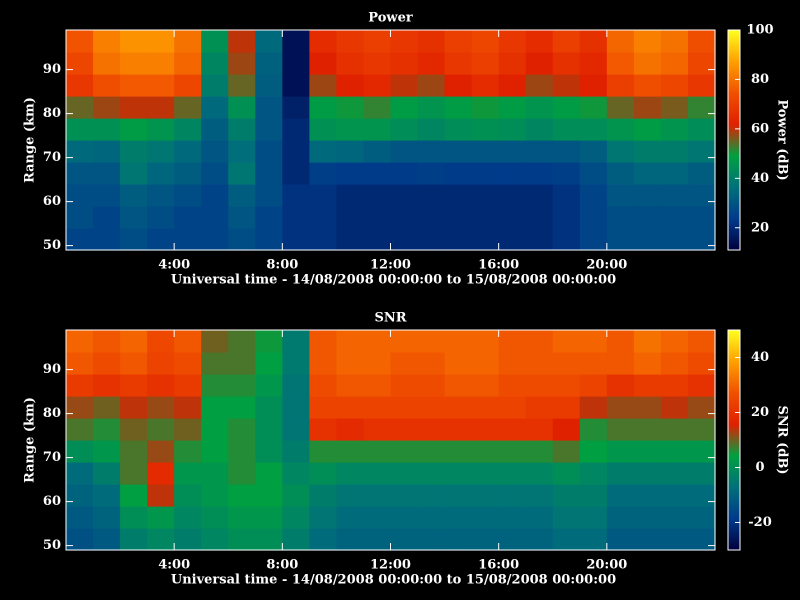  What do you see at coordinates (498, 565) in the screenshot?
I see `x-tick-label: 16:00` at bounding box center [498, 565].